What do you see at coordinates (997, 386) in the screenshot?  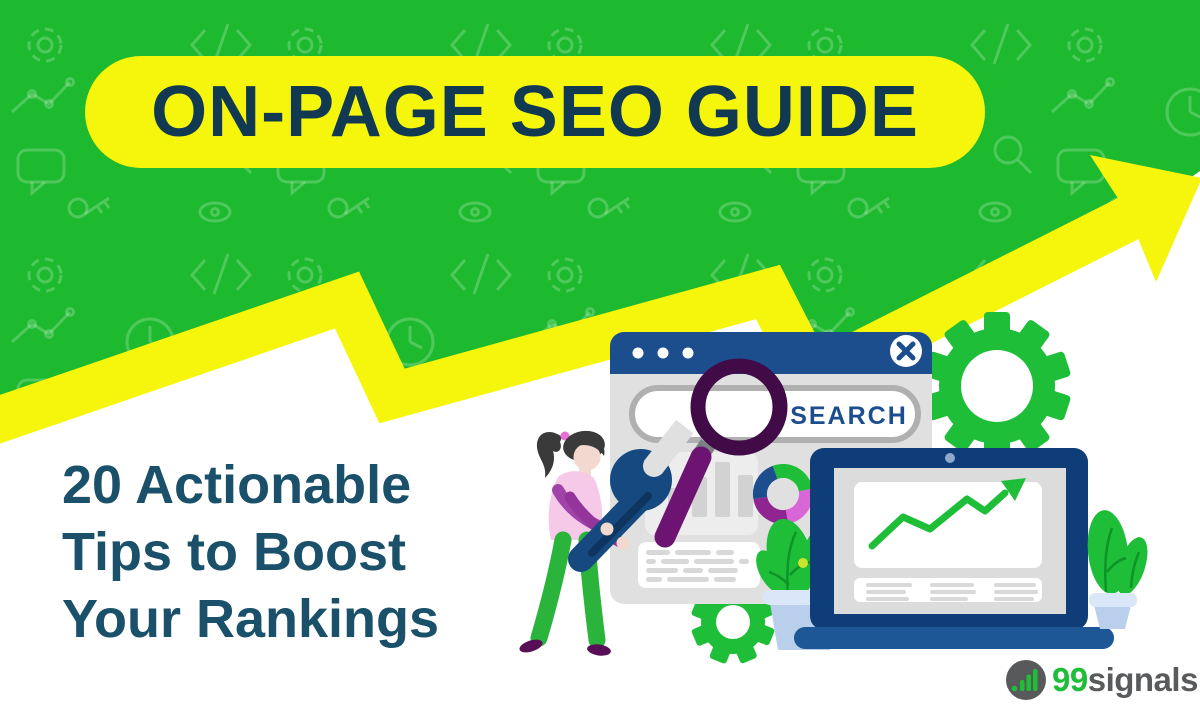 I see `gear-icon-large` at bounding box center [997, 386].